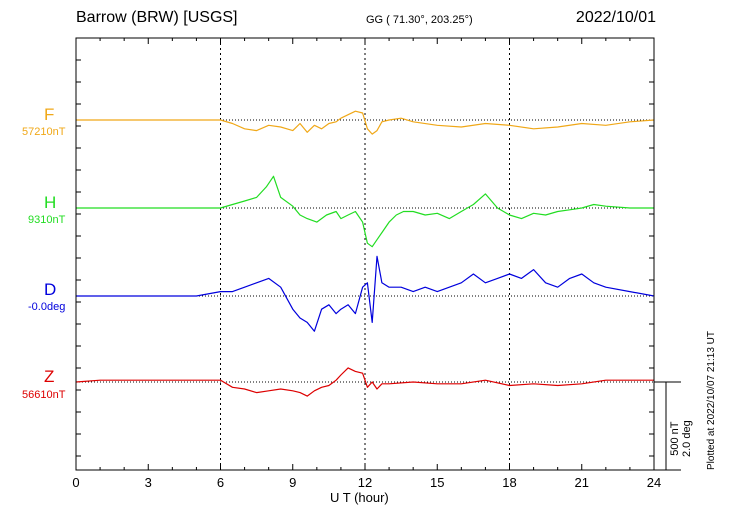 Image resolution: width=730 pixels, height=520 pixels. I want to click on x-tick-label-9: 9, so click(292, 482).